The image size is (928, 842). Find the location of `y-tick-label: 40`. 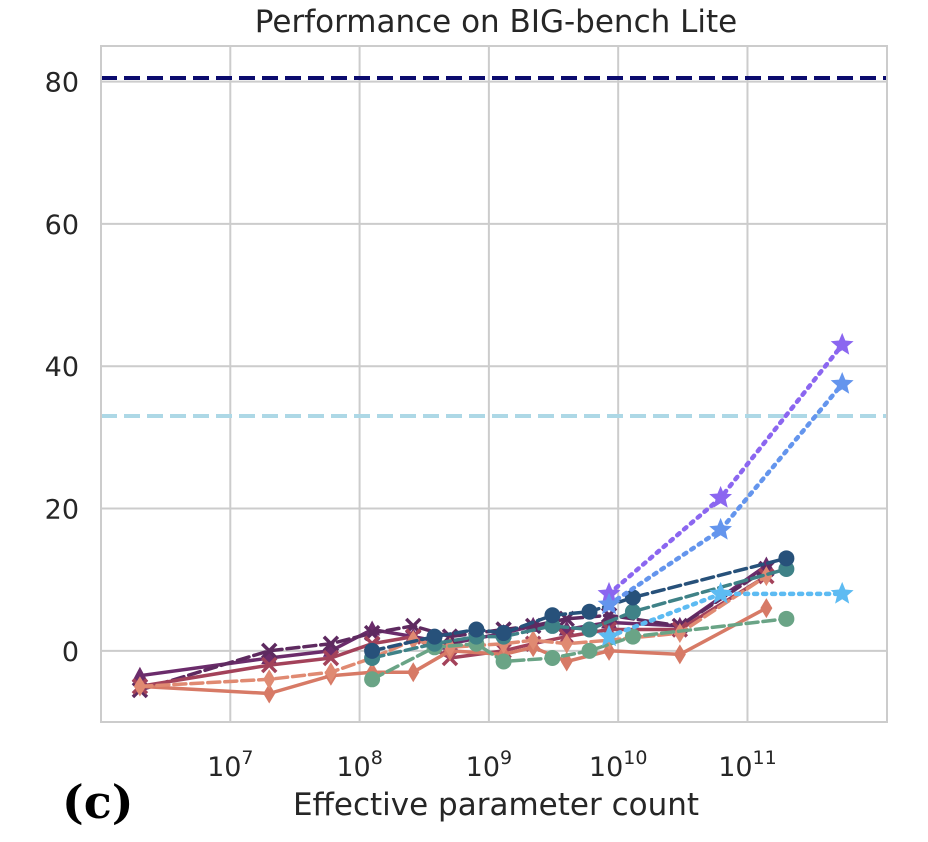

y-tick-label: 40 is located at coordinates (62, 367).